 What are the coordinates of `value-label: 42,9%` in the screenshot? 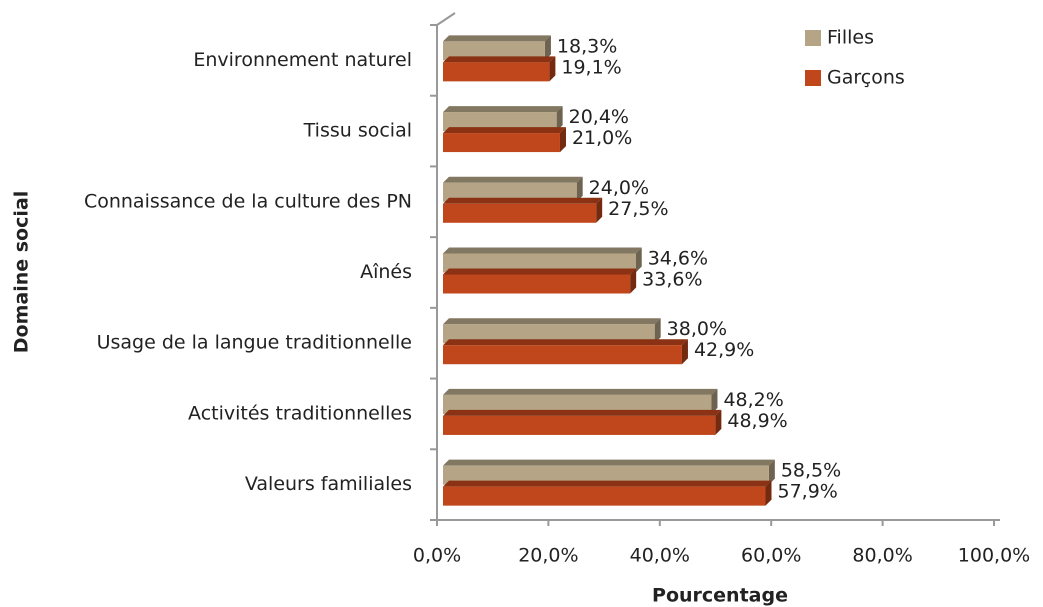 It's located at (724, 350).